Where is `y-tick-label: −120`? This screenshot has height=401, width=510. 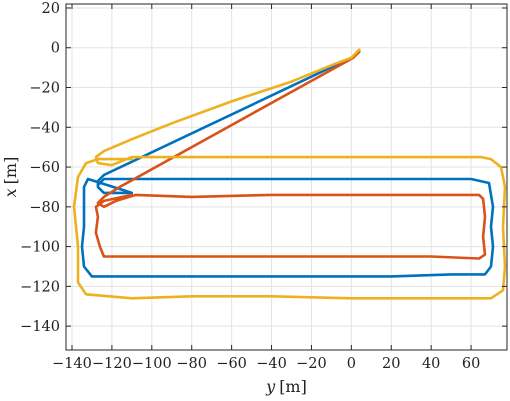 y-tick-label: −120 is located at coordinates (40, 287).